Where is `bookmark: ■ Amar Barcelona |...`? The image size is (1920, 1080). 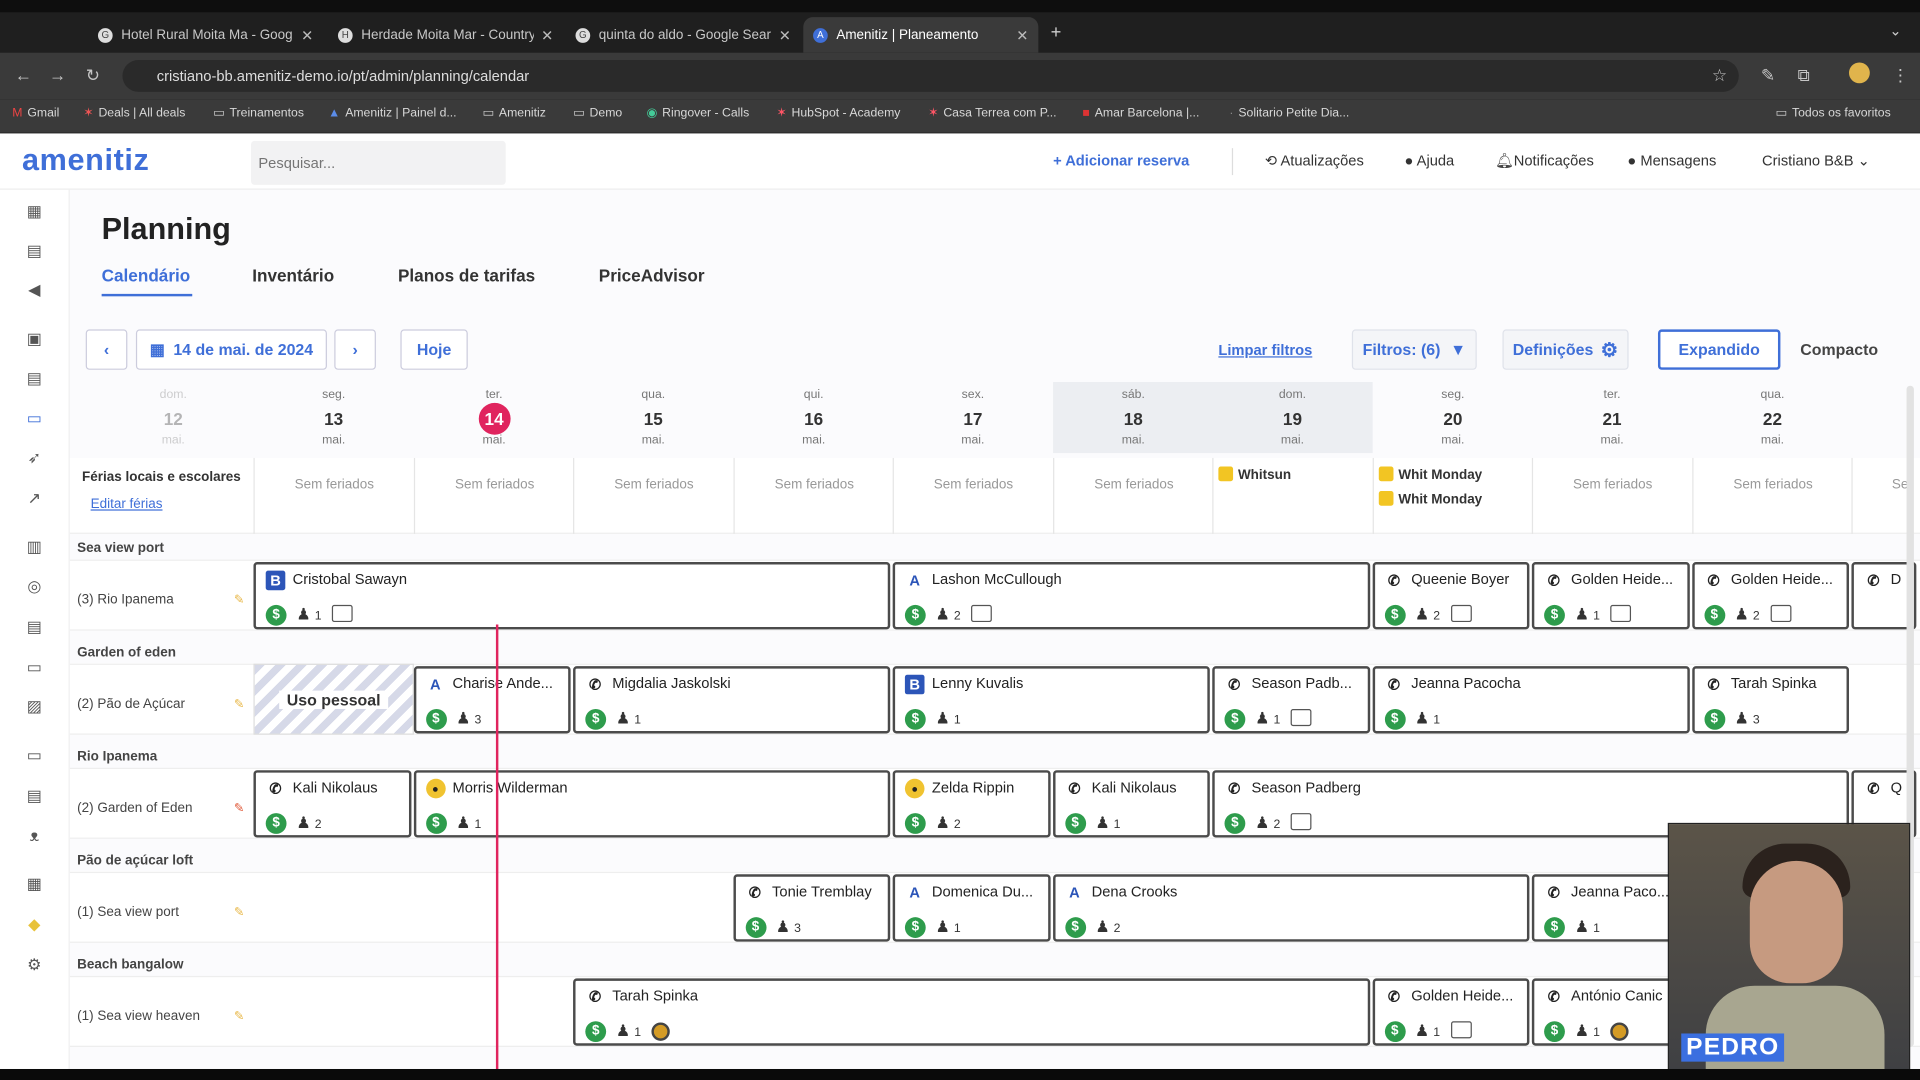 bookmark: ■ Amar Barcelona |... is located at coordinates (1141, 113).